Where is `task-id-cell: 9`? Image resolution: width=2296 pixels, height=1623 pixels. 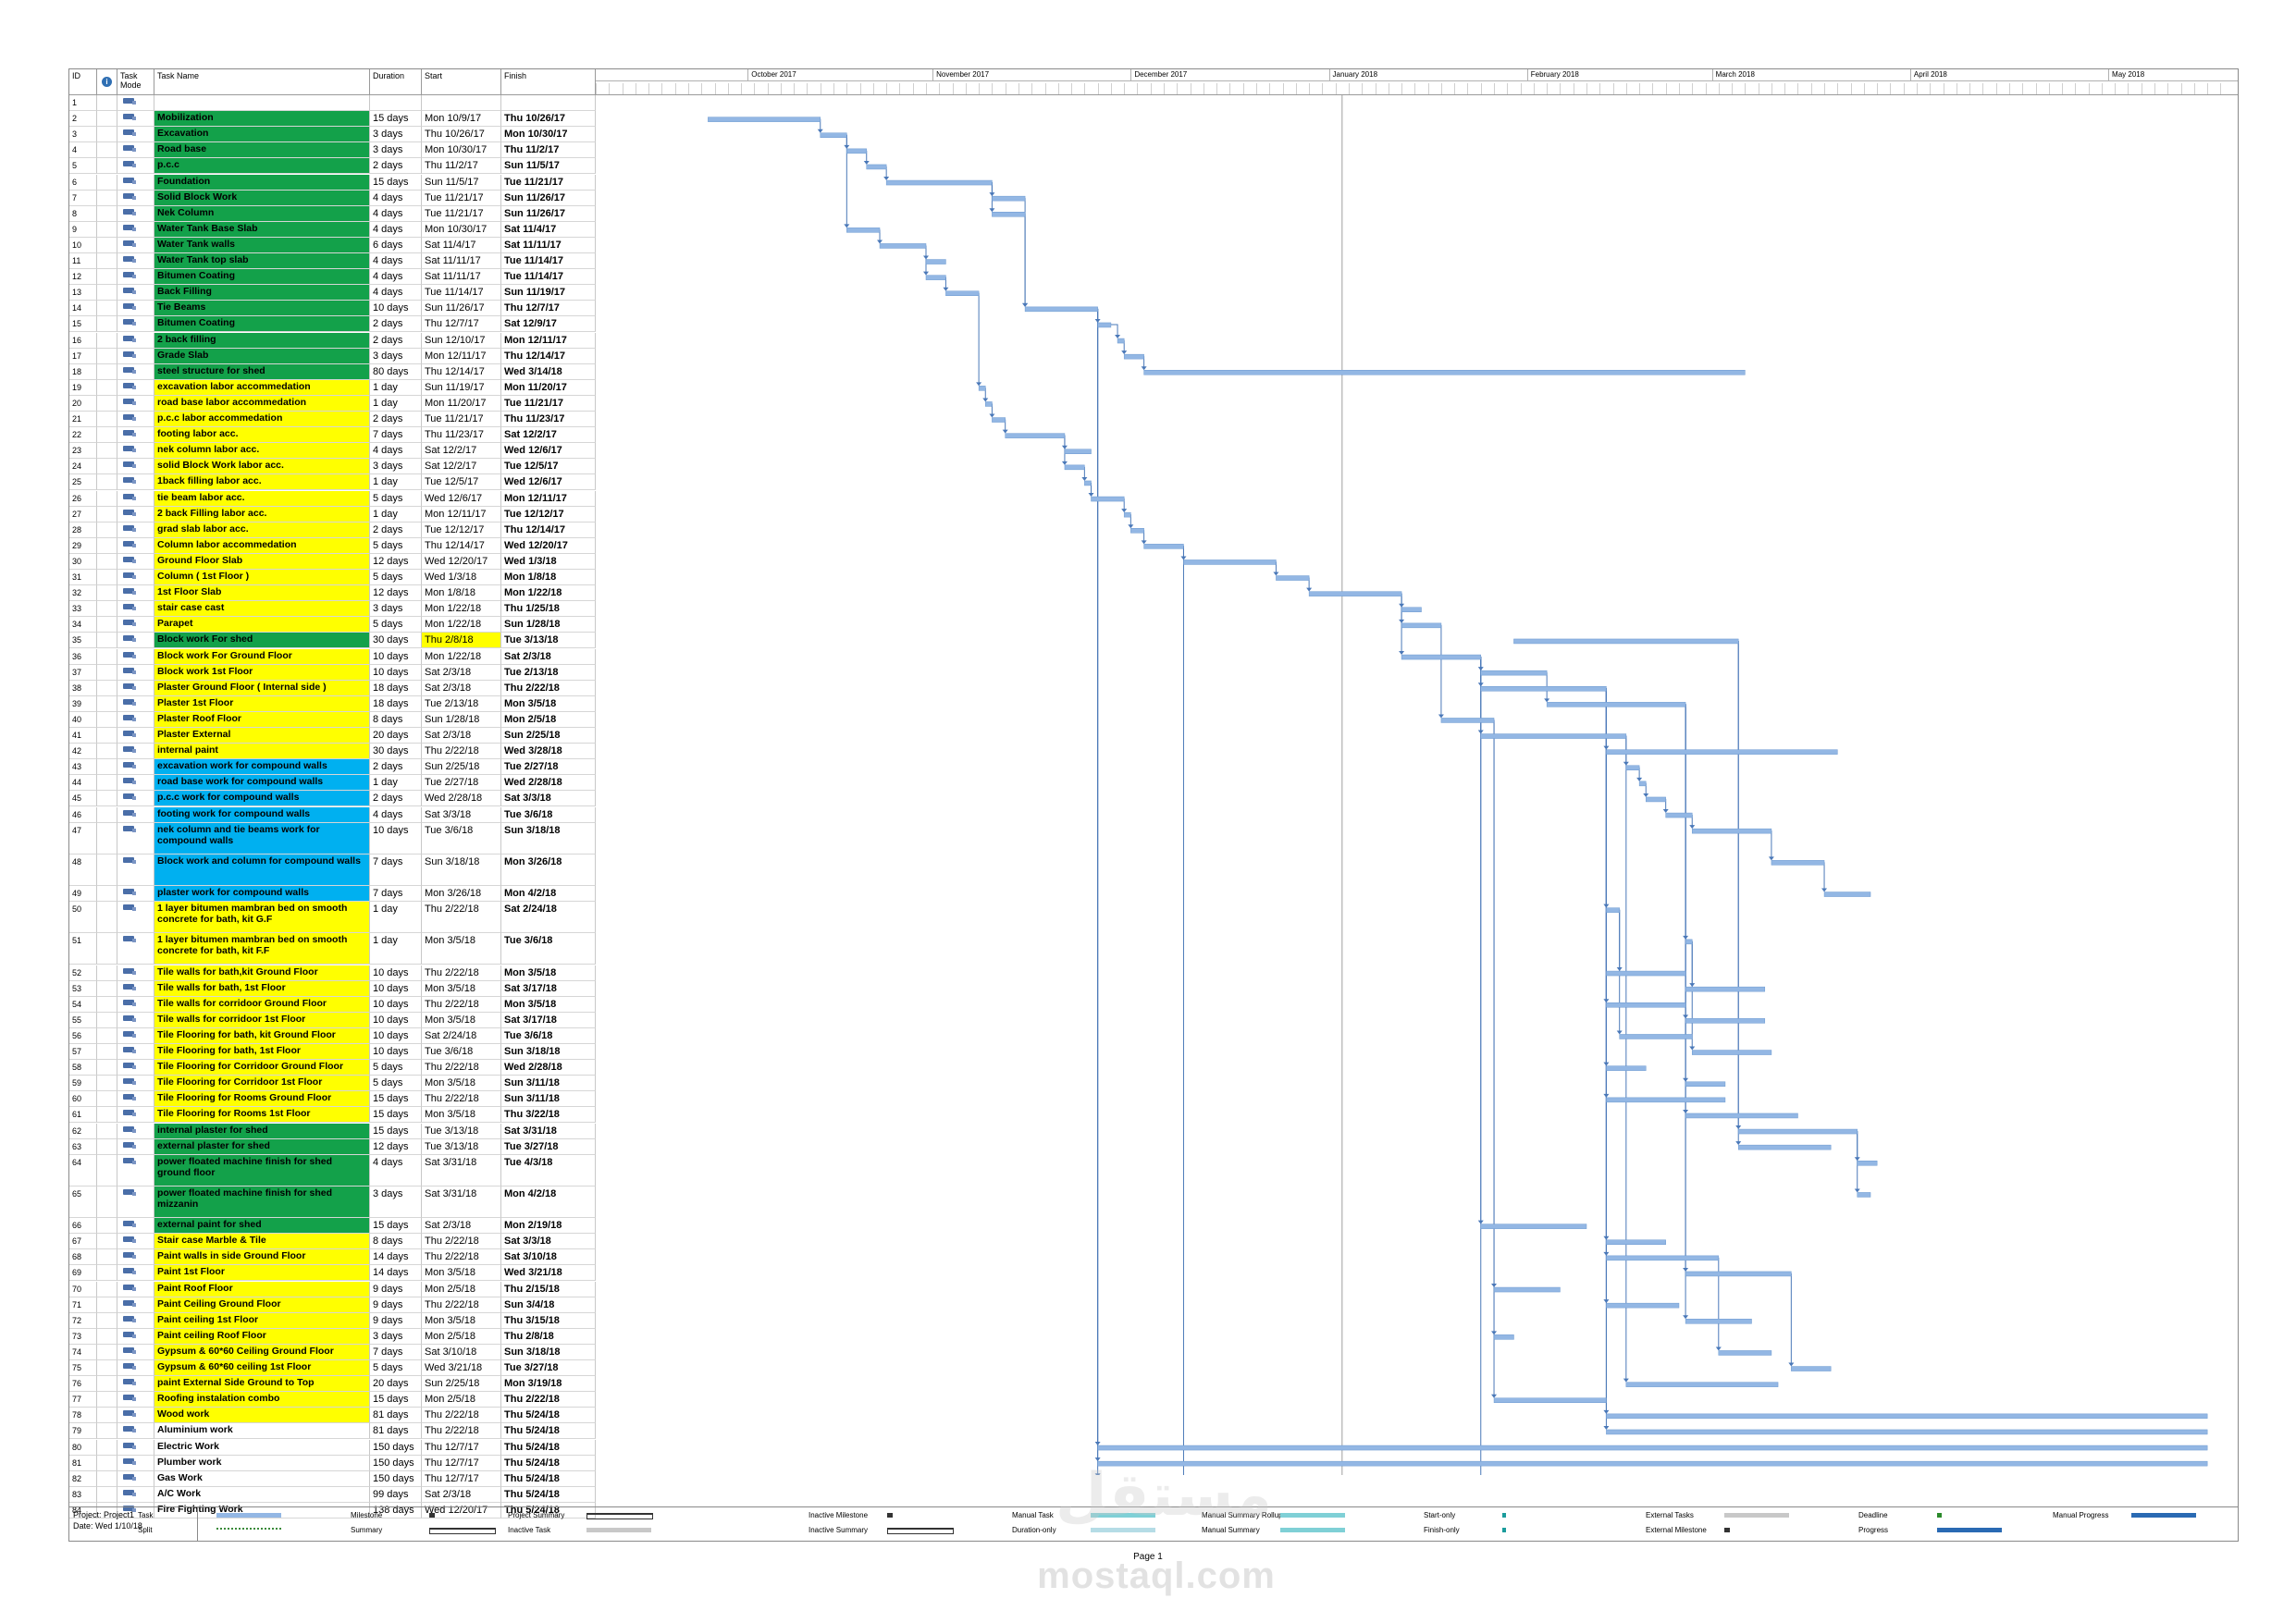 task-id-cell: 9 is located at coordinates (83, 229).